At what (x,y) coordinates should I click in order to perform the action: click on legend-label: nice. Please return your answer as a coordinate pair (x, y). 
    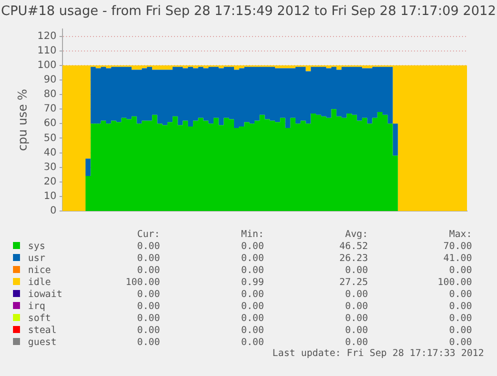
    Looking at the image, I should click on (39, 271).